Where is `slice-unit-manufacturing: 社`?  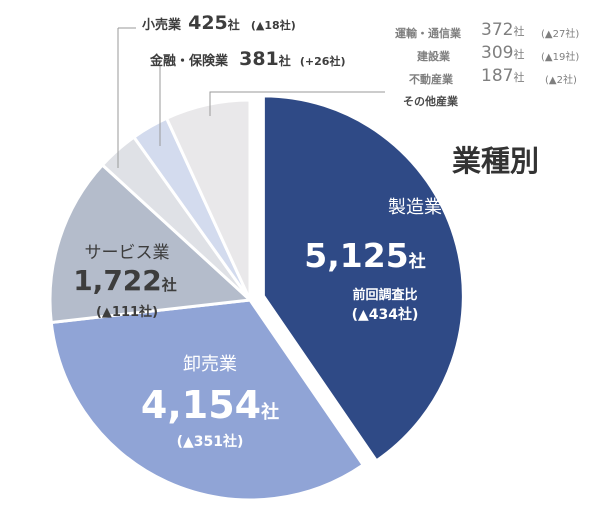
slice-unit-manufacturing: 社 is located at coordinates (417, 262).